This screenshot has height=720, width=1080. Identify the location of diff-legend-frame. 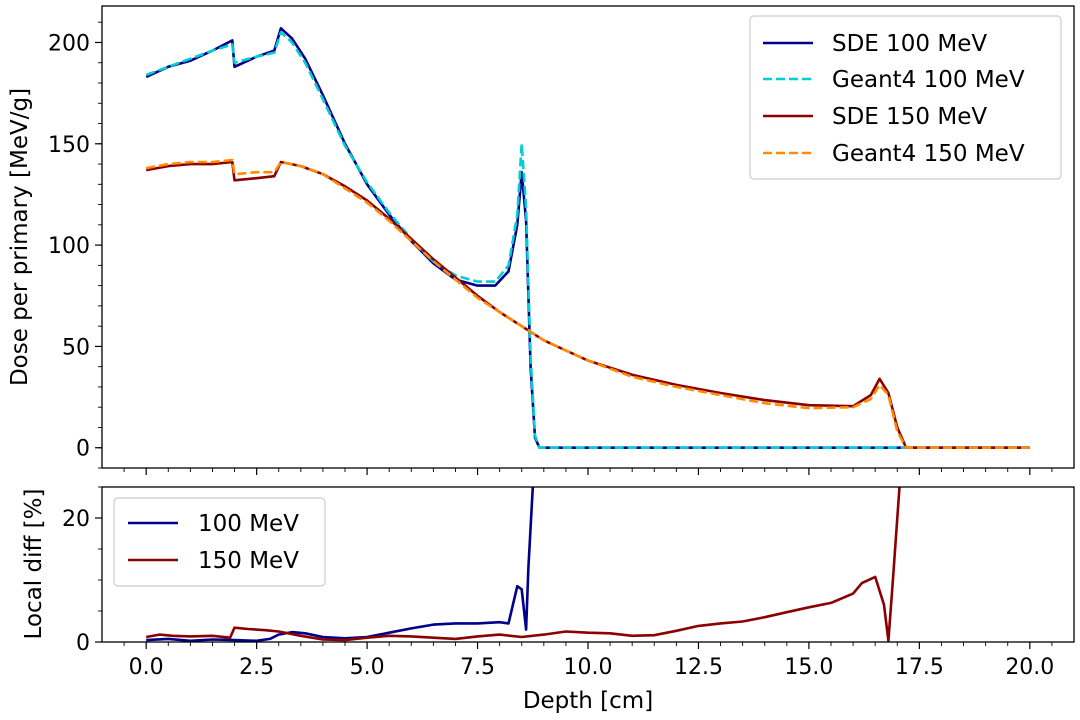
(219, 542).